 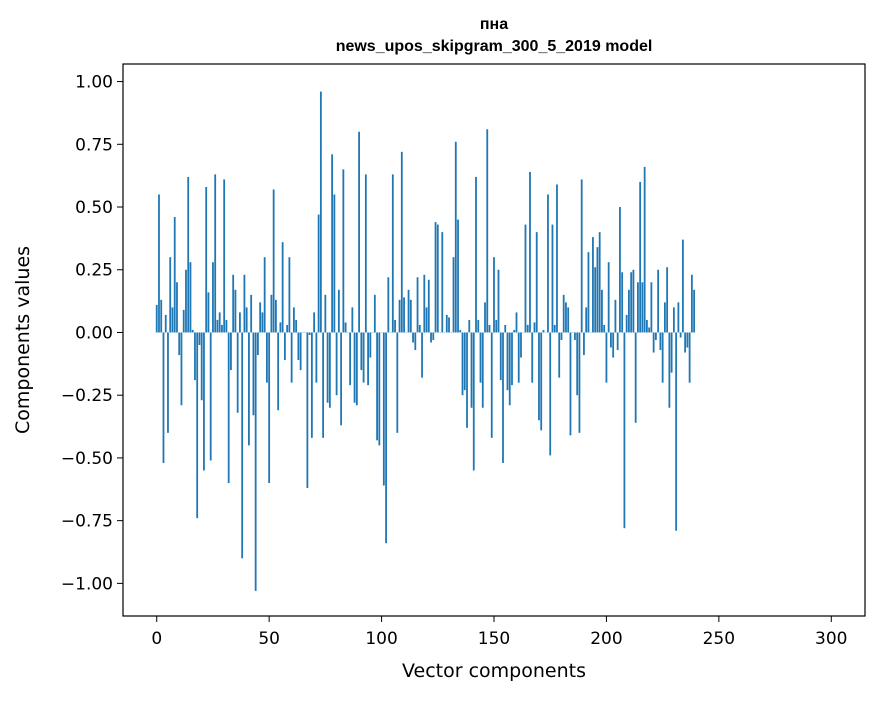 I want to click on y-tick-label: 0.25, so click(x=94, y=271).